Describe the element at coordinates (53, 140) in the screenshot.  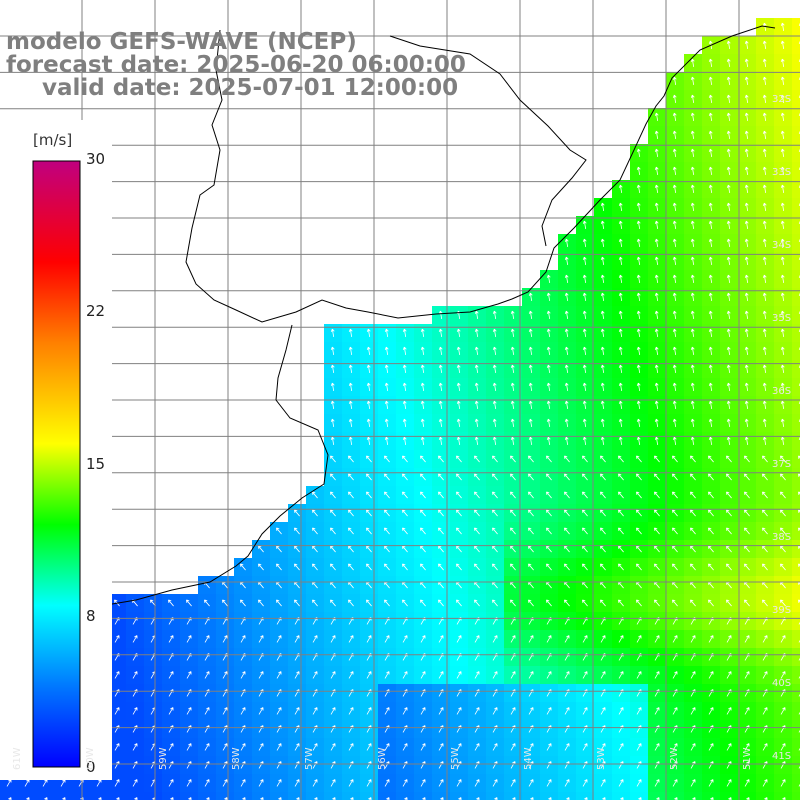
I see `colorbar-unit: [m/s]` at that location.